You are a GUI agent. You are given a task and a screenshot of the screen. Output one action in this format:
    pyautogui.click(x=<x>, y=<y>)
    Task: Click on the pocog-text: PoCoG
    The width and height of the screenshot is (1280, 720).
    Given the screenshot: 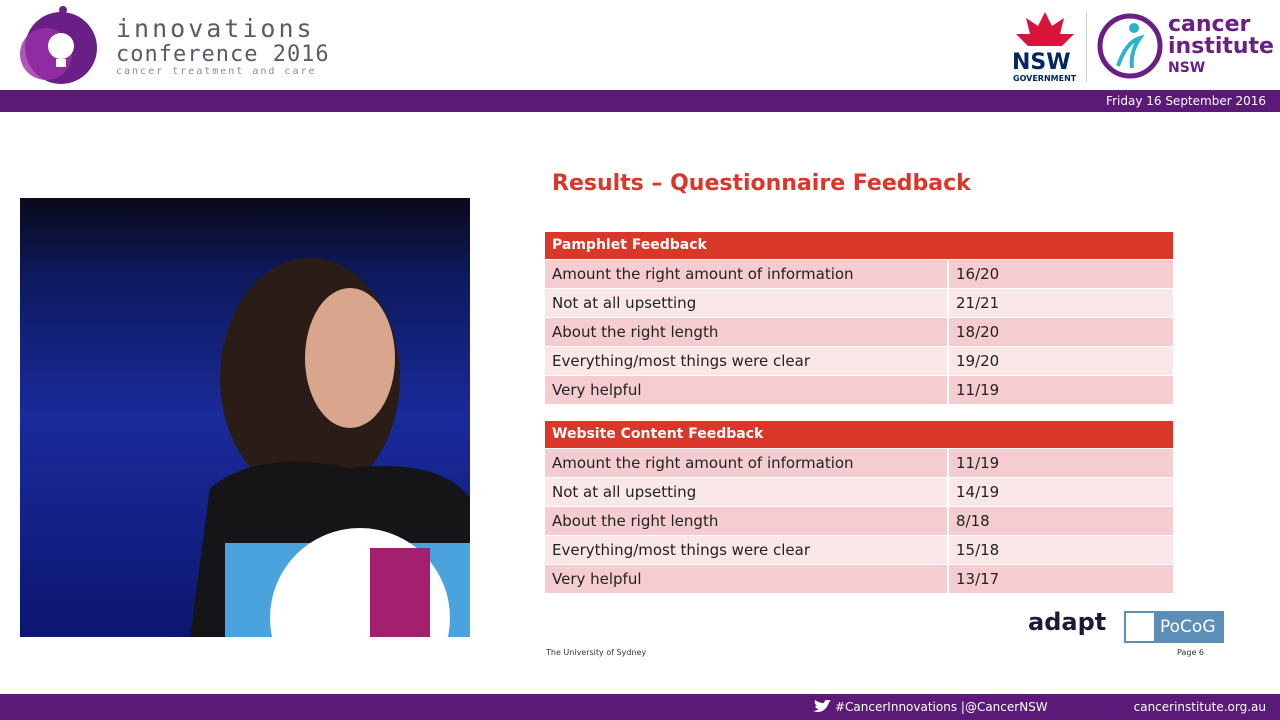 What is the action you would take?
    pyautogui.click(x=1188, y=627)
    